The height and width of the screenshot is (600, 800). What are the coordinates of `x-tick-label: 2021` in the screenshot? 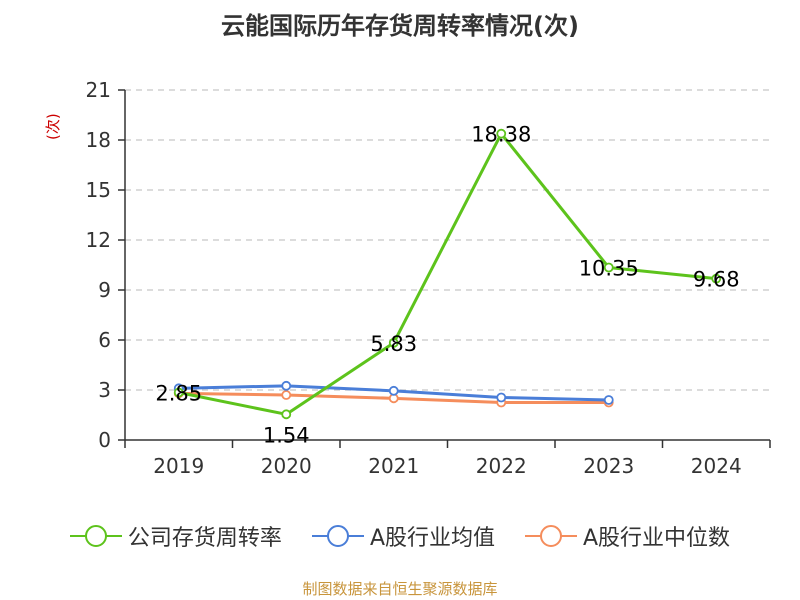 It's located at (393, 466).